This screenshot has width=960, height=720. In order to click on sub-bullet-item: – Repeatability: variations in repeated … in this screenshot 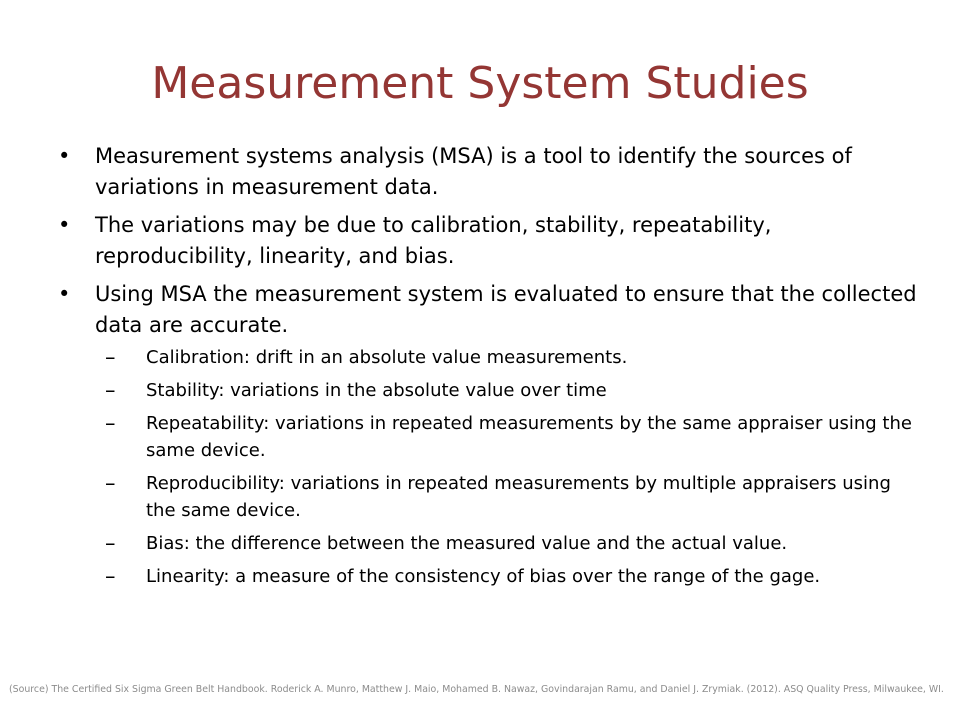, I will do `click(511, 437)`.